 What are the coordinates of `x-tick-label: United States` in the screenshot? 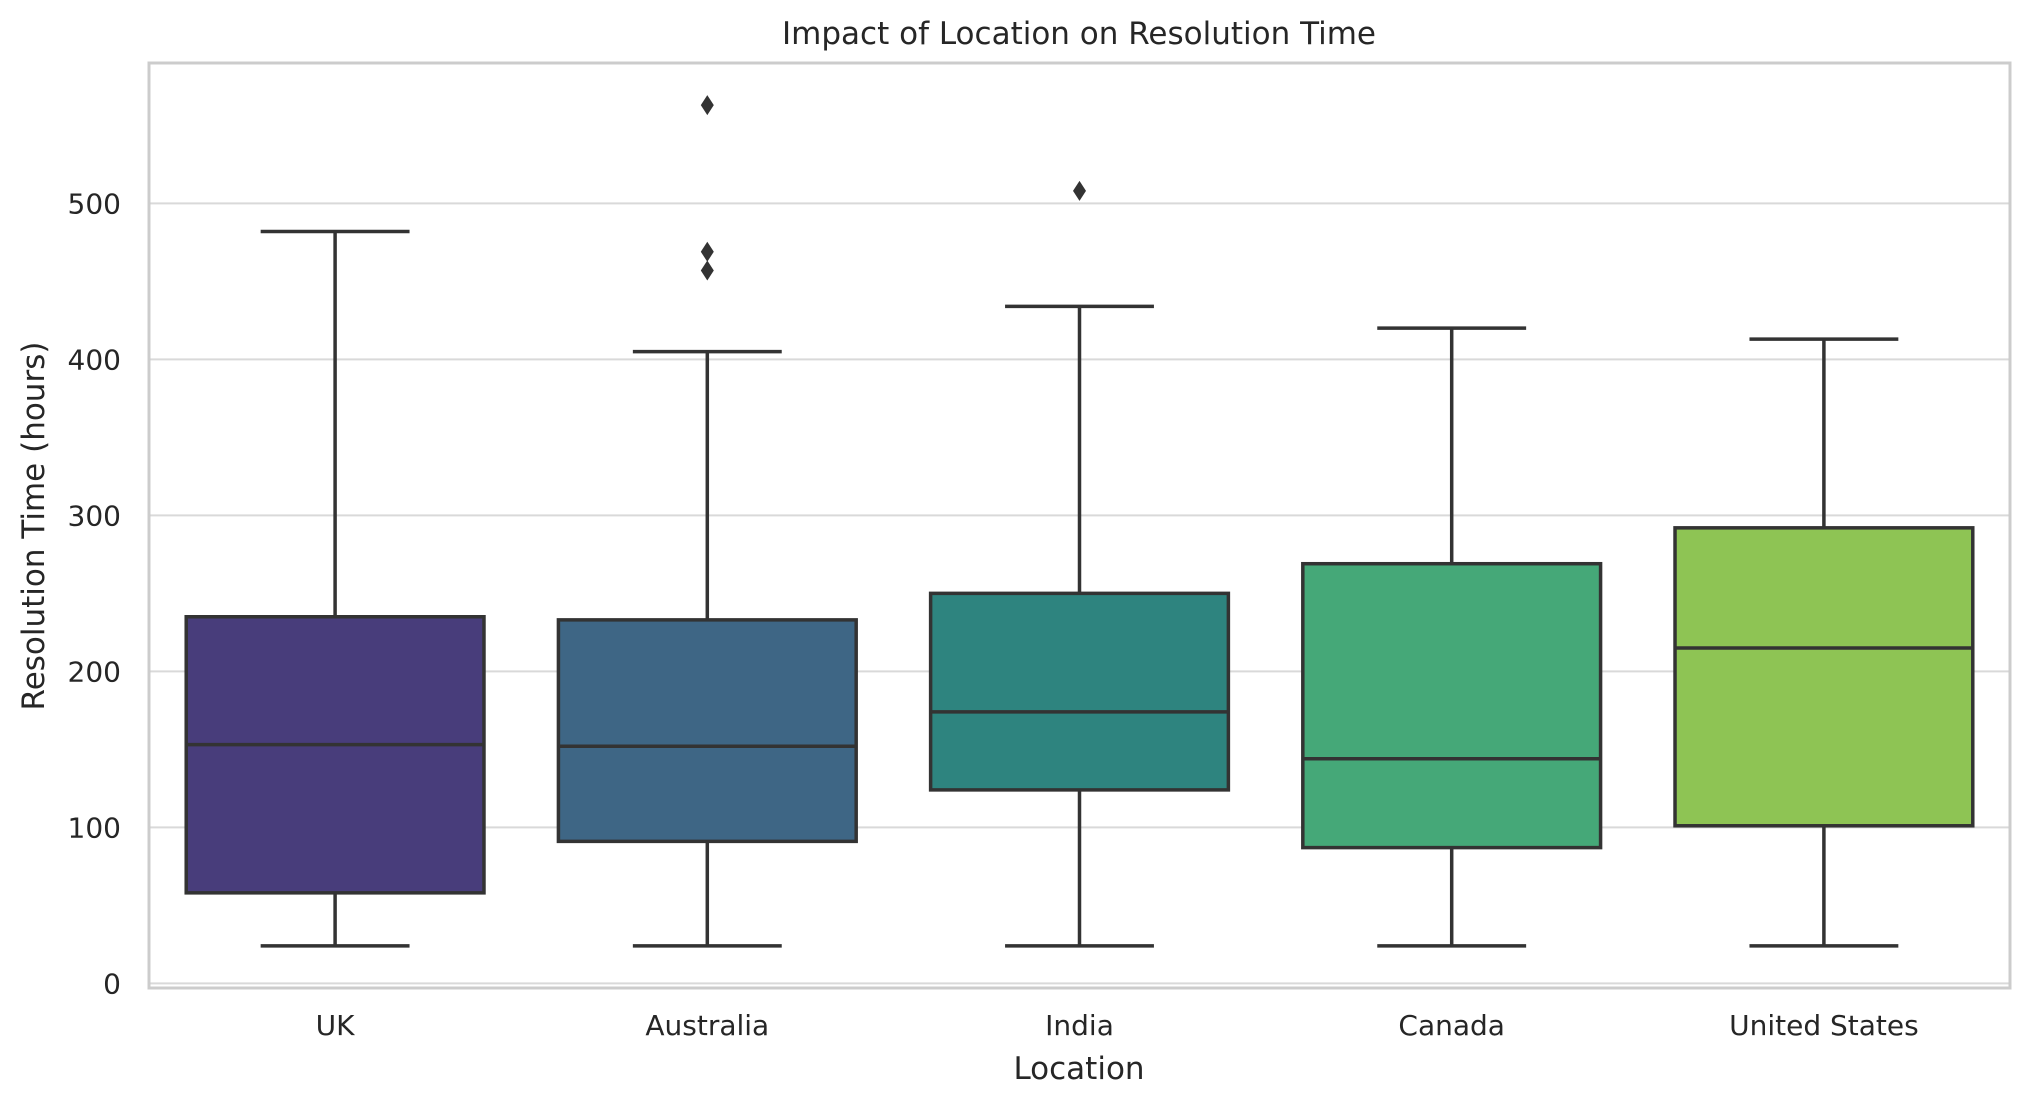 It's located at (1824, 1025).